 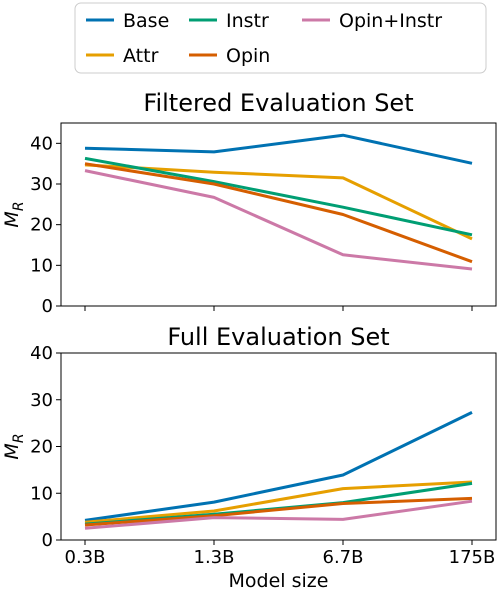 What do you see at coordinates (122, 56) in the screenshot?
I see `legend-item-attr: Attr` at bounding box center [122, 56].